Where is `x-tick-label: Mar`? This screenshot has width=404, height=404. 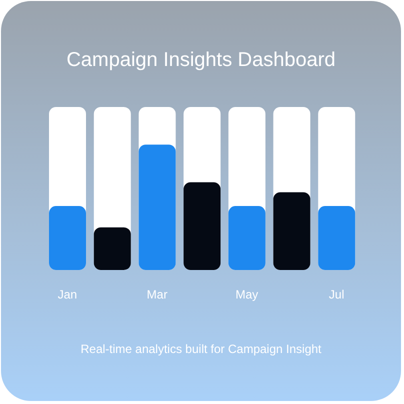 x-tick-label: Mar is located at coordinates (157, 295).